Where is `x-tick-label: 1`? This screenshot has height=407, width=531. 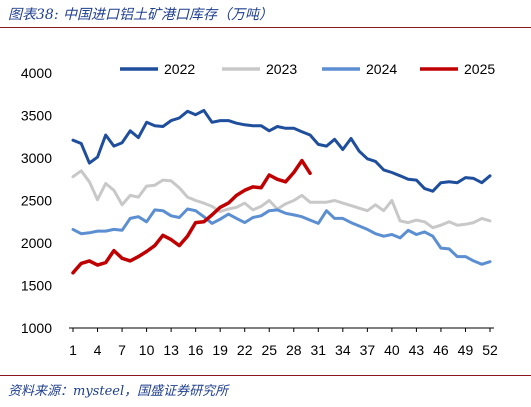
x-tick-label: 1 is located at coordinates (73, 350).